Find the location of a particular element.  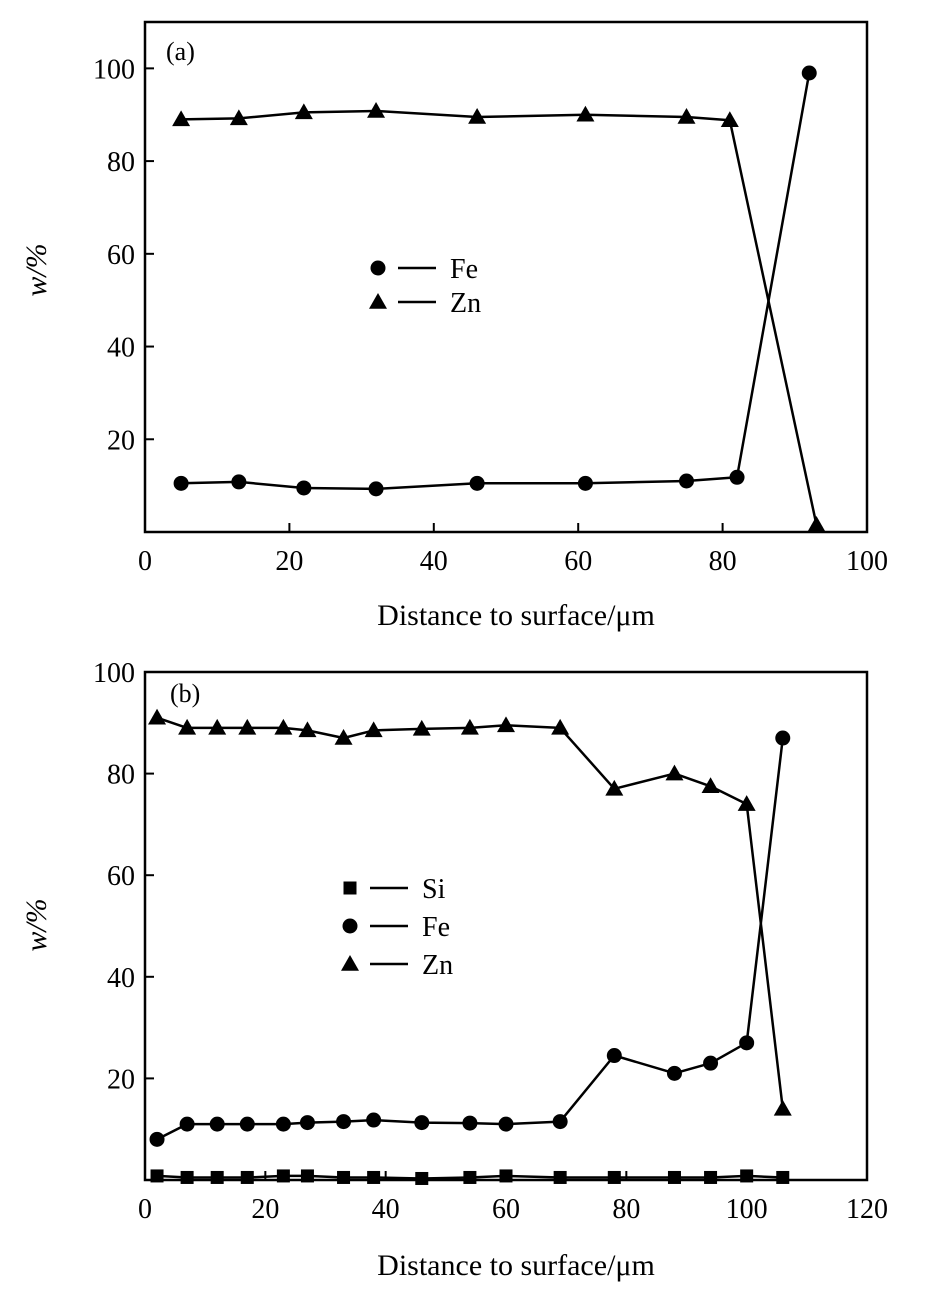

panel-label: (a) is located at coordinates (180, 51).